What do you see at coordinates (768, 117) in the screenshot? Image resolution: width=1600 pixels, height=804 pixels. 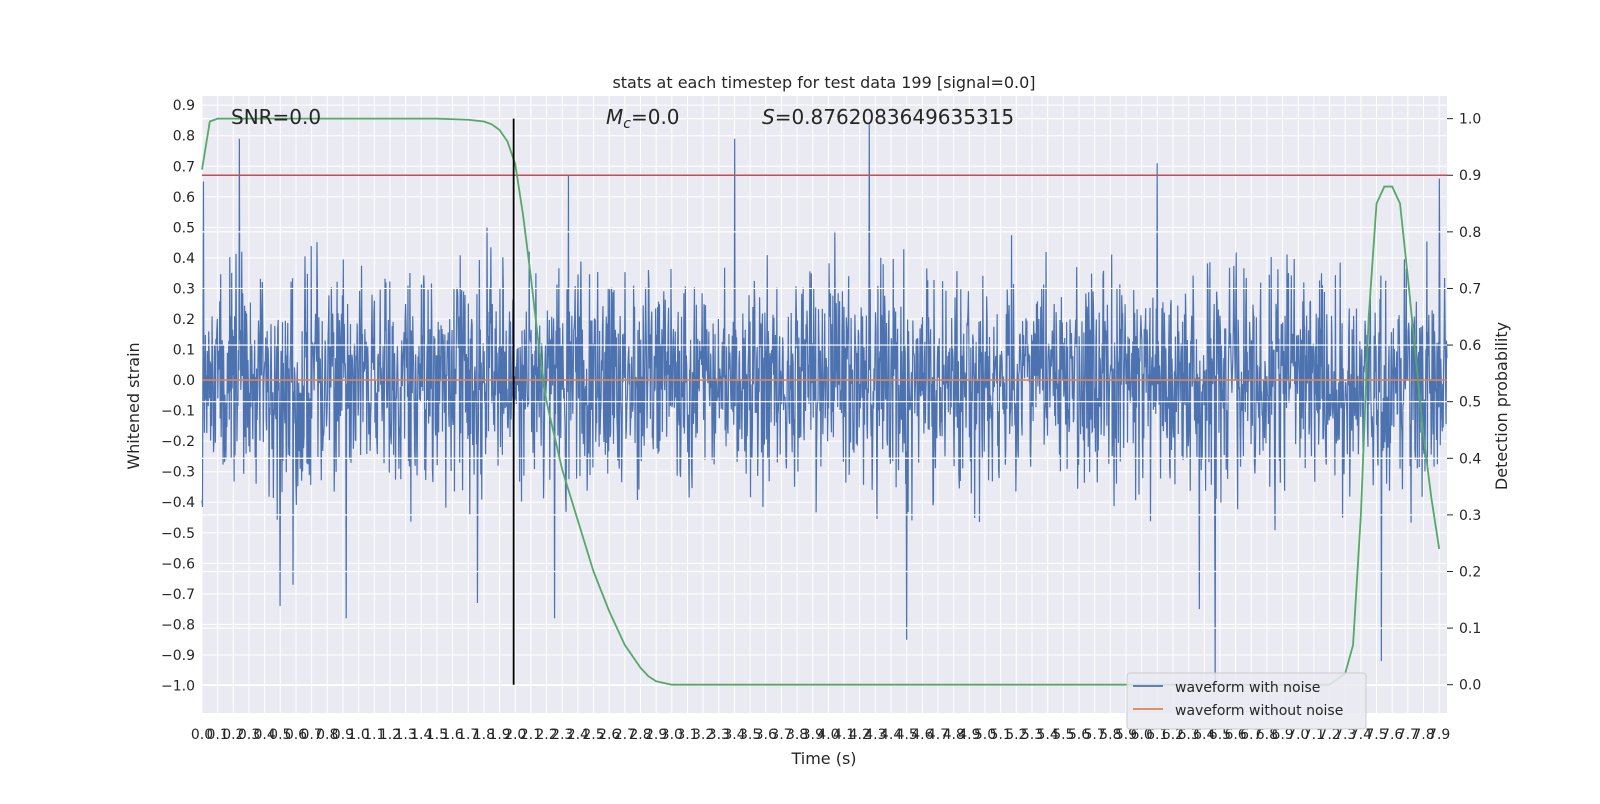 I see `score-symbol: S` at bounding box center [768, 117].